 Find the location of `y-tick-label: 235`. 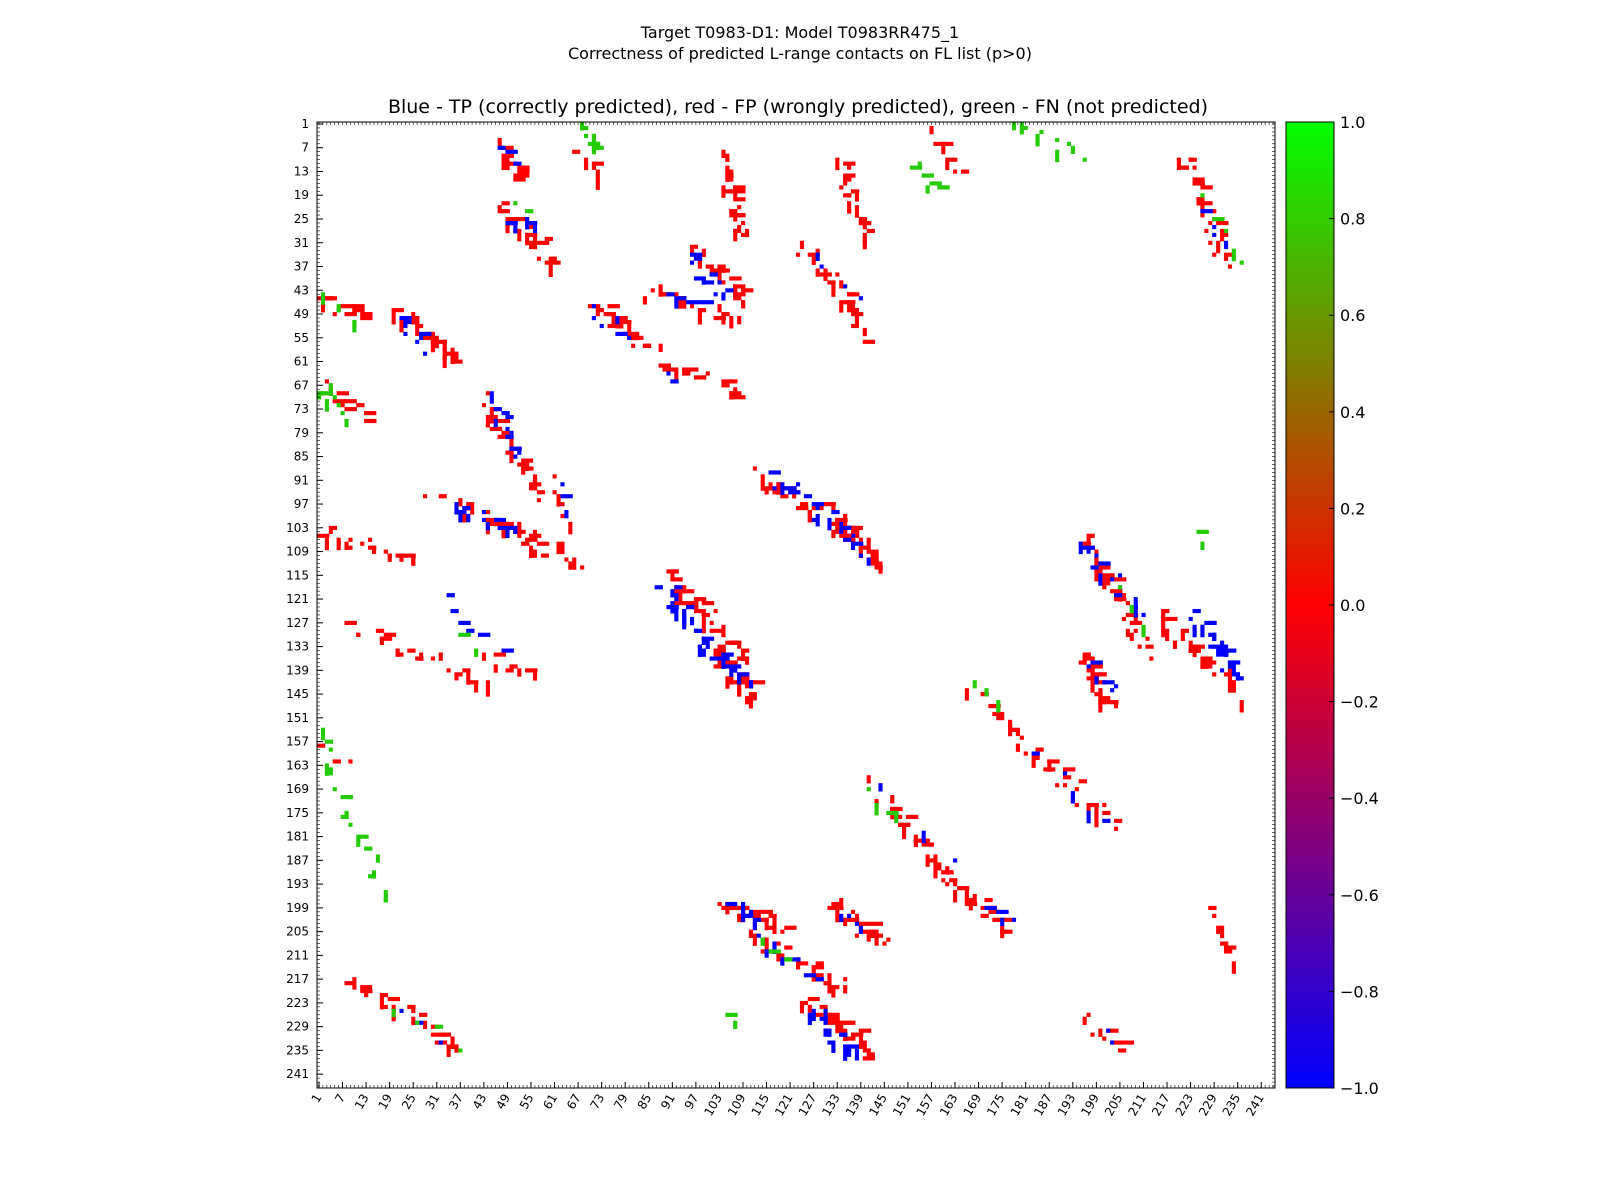

y-tick-label: 235 is located at coordinates (297, 1050).